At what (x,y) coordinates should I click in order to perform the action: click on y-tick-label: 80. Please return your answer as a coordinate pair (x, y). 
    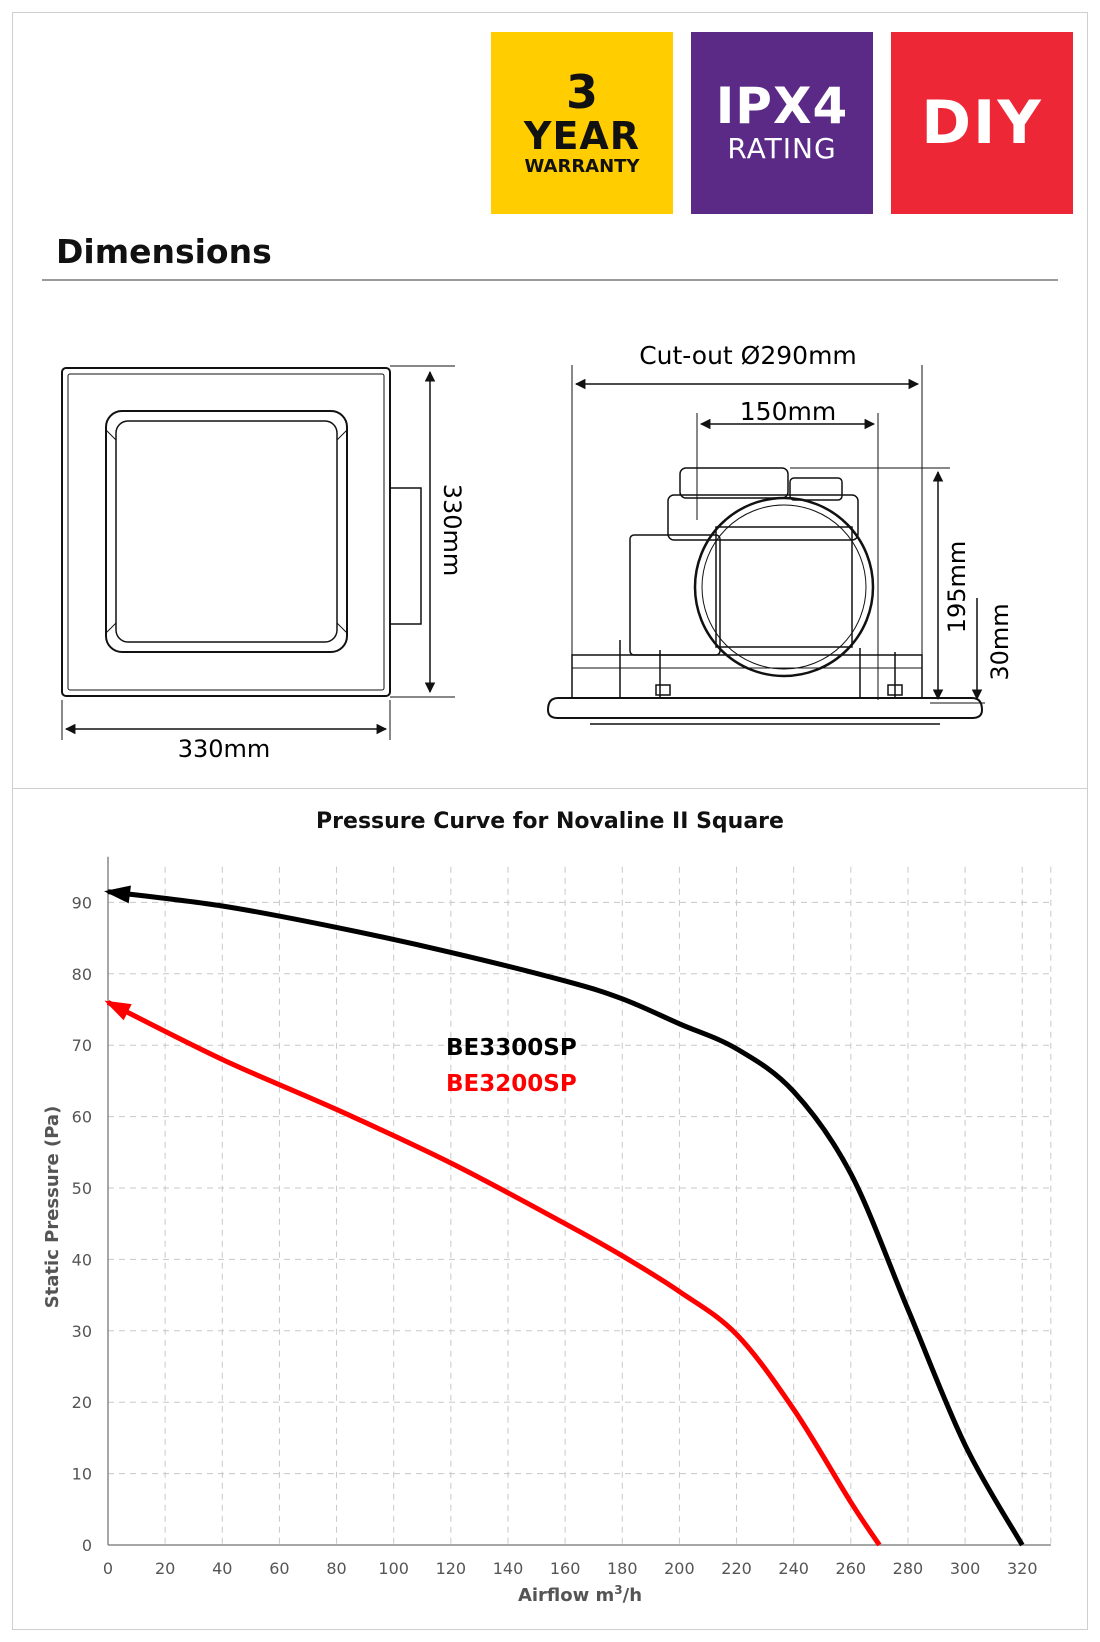
    Looking at the image, I should click on (82, 974).